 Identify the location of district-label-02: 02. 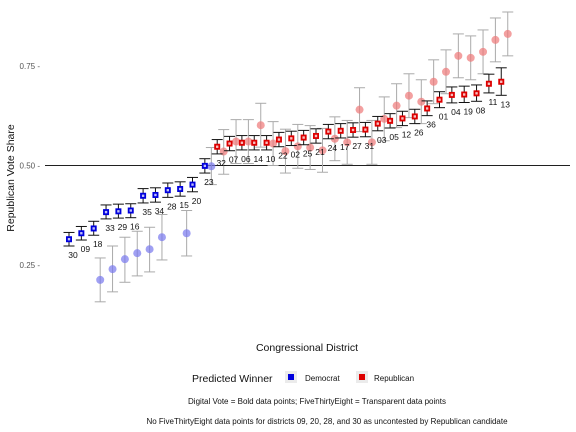
(296, 155).